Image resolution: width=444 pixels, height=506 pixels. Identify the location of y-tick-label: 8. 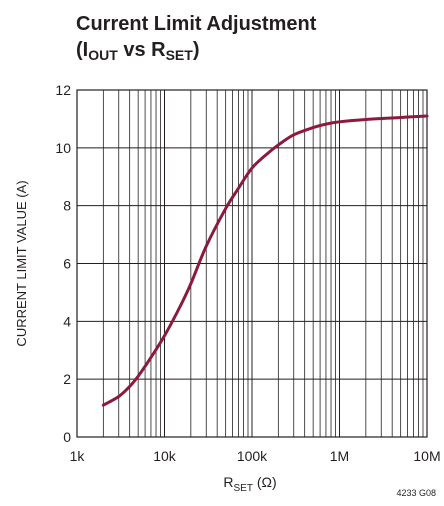
(67, 206).